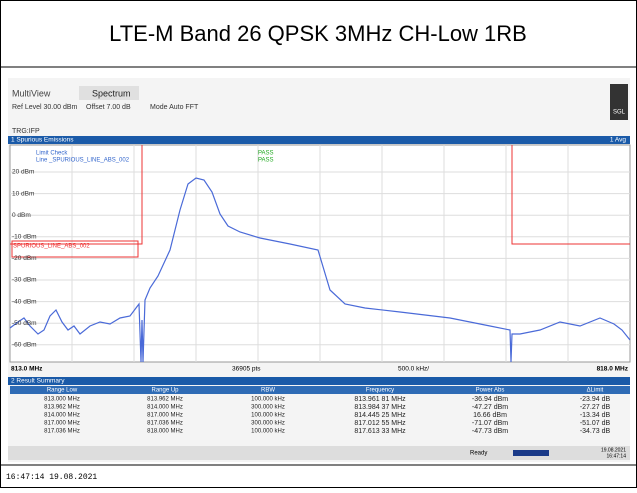 This screenshot has width=637, height=493. I want to click on table-cell: 817.012 55 MHz, so click(380, 423).